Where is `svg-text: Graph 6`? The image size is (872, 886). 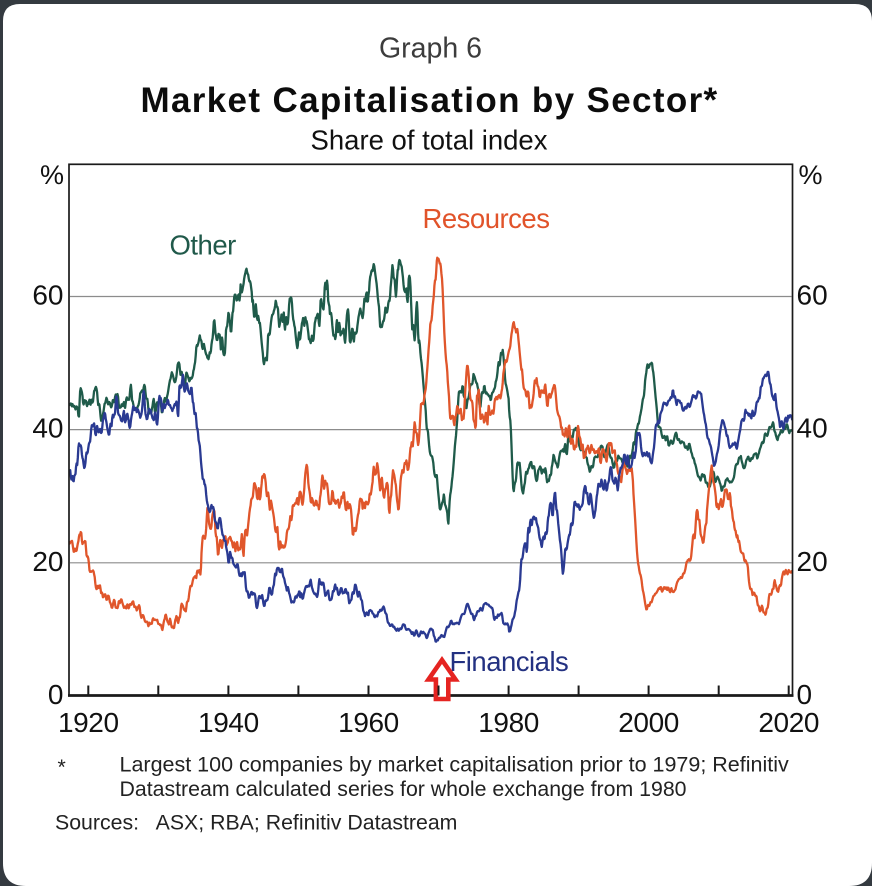
svg-text: Graph 6 is located at coordinates (430, 49).